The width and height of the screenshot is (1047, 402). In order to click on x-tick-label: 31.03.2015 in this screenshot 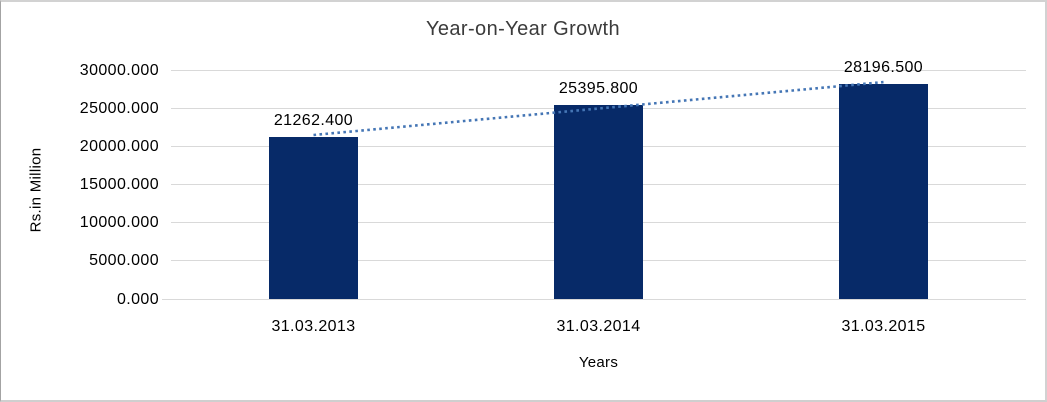, I will do `click(883, 326)`.